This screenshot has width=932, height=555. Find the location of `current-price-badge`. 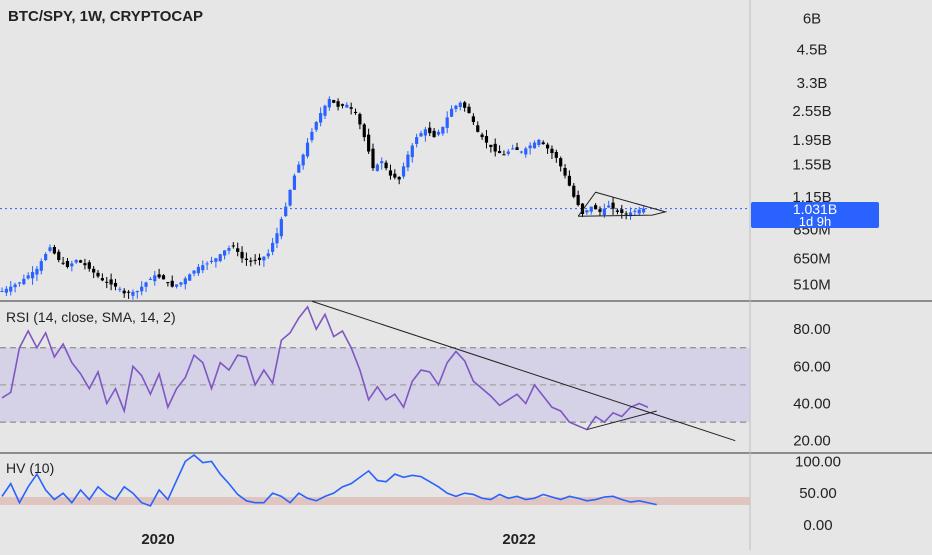

current-price-badge is located at coordinates (815, 215).